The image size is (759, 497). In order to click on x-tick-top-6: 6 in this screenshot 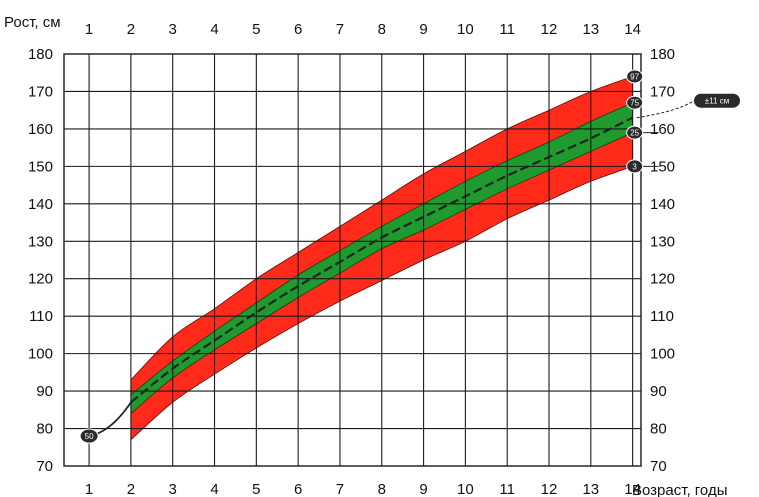, I will do `click(298, 29)`.